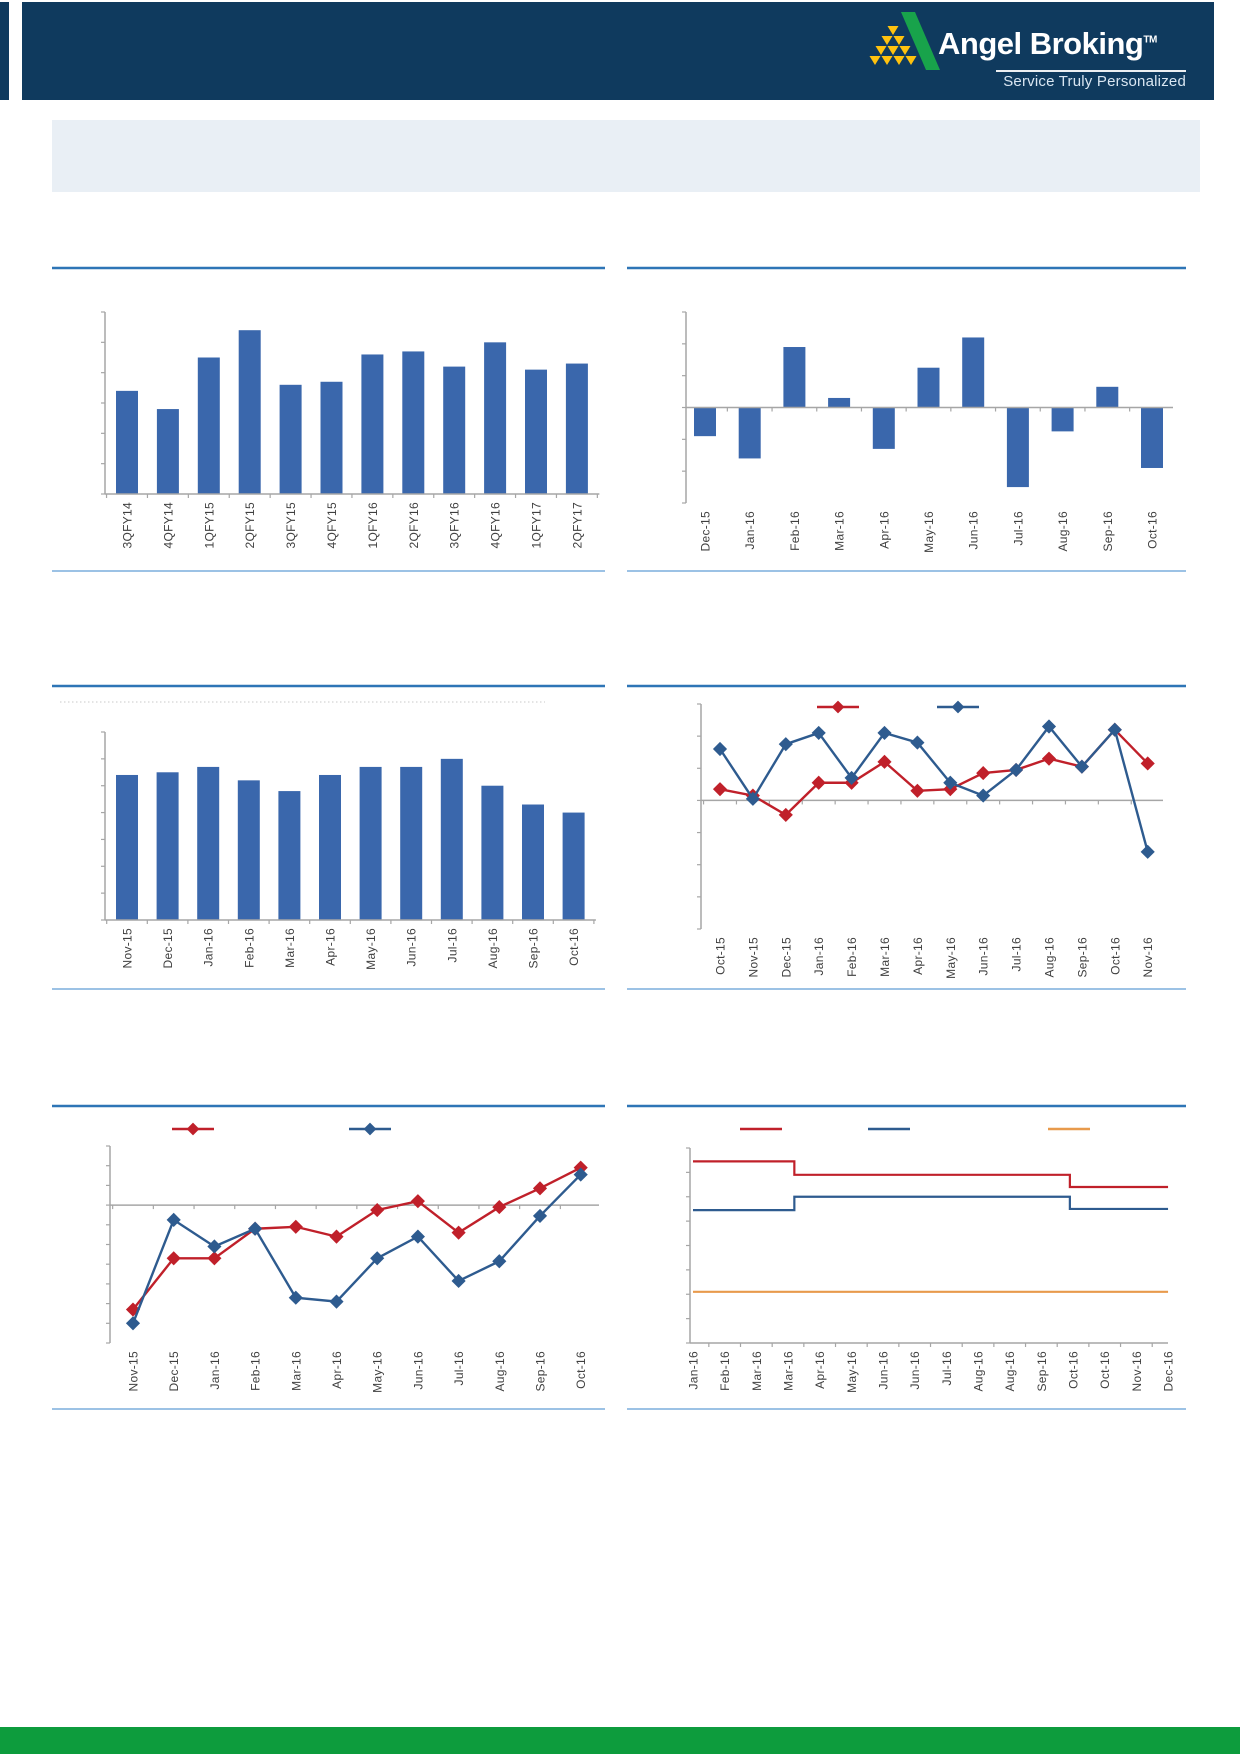 The image size is (1240, 1754). I want to click on trademark-symbol: TM, so click(1150, 40).